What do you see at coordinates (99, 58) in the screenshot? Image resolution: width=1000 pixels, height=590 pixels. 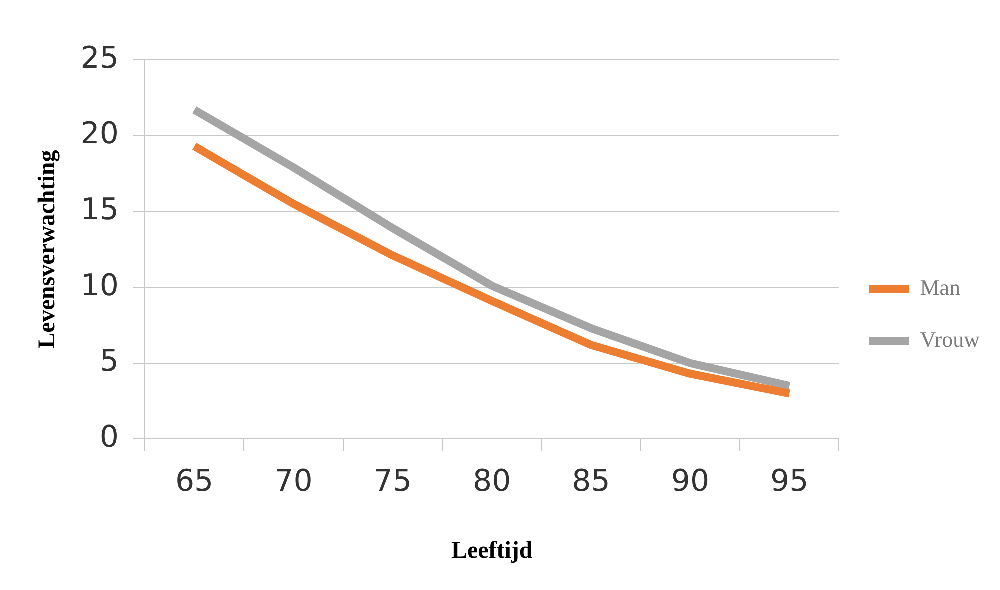 I see `y-tick-label: 25` at bounding box center [99, 58].